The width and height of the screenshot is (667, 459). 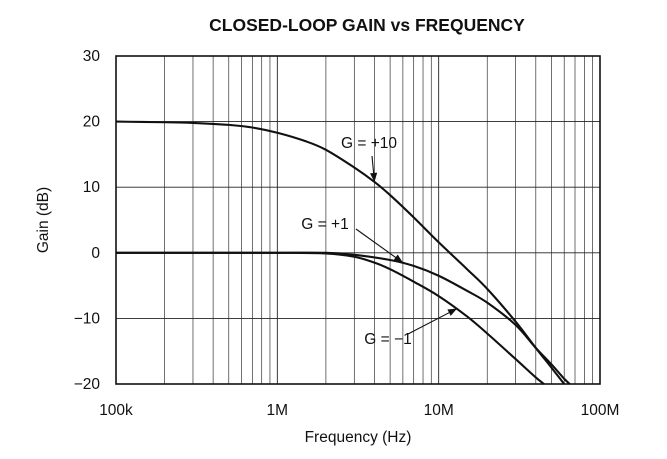 I want to click on annotation-gain-minus1-label: G = −1, so click(x=387, y=339).